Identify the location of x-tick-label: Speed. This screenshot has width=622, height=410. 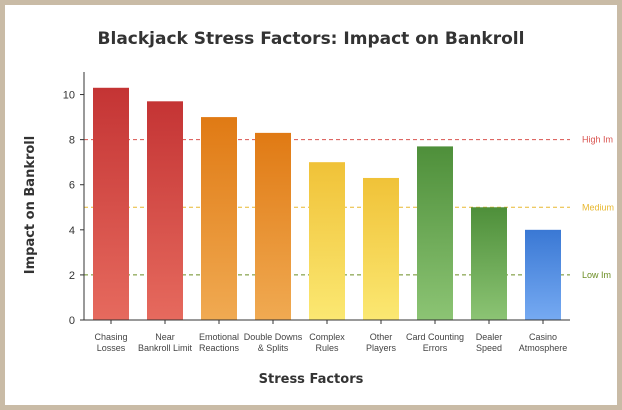
(489, 348).